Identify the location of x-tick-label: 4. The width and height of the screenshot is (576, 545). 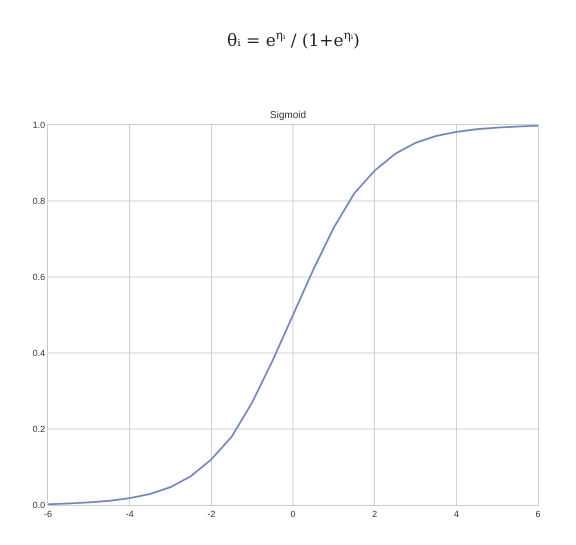
(456, 513).